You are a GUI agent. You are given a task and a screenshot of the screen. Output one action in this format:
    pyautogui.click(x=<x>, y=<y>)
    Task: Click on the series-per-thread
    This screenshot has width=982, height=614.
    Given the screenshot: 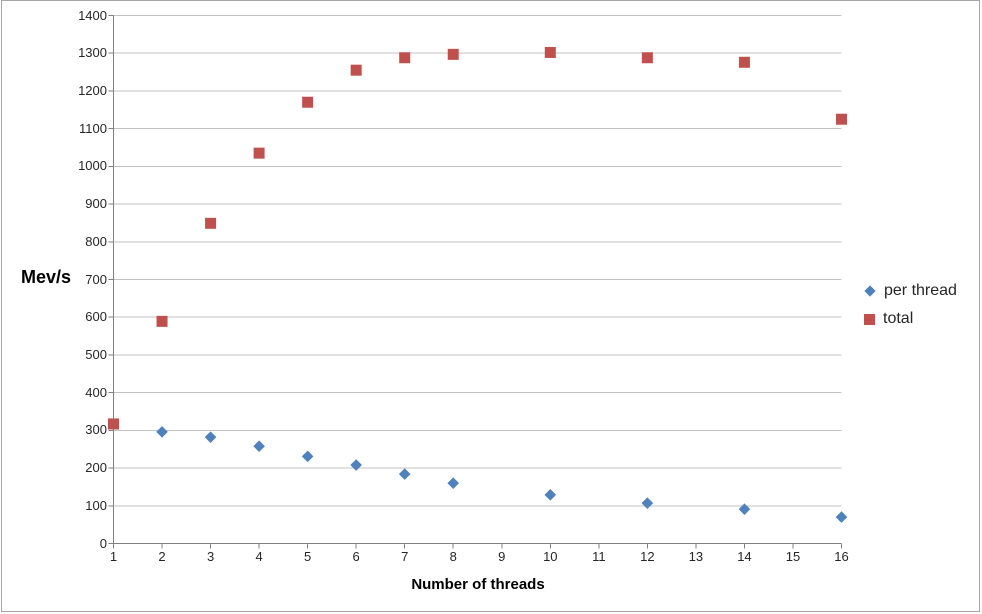 What is the action you would take?
    pyautogui.click(x=477, y=470)
    